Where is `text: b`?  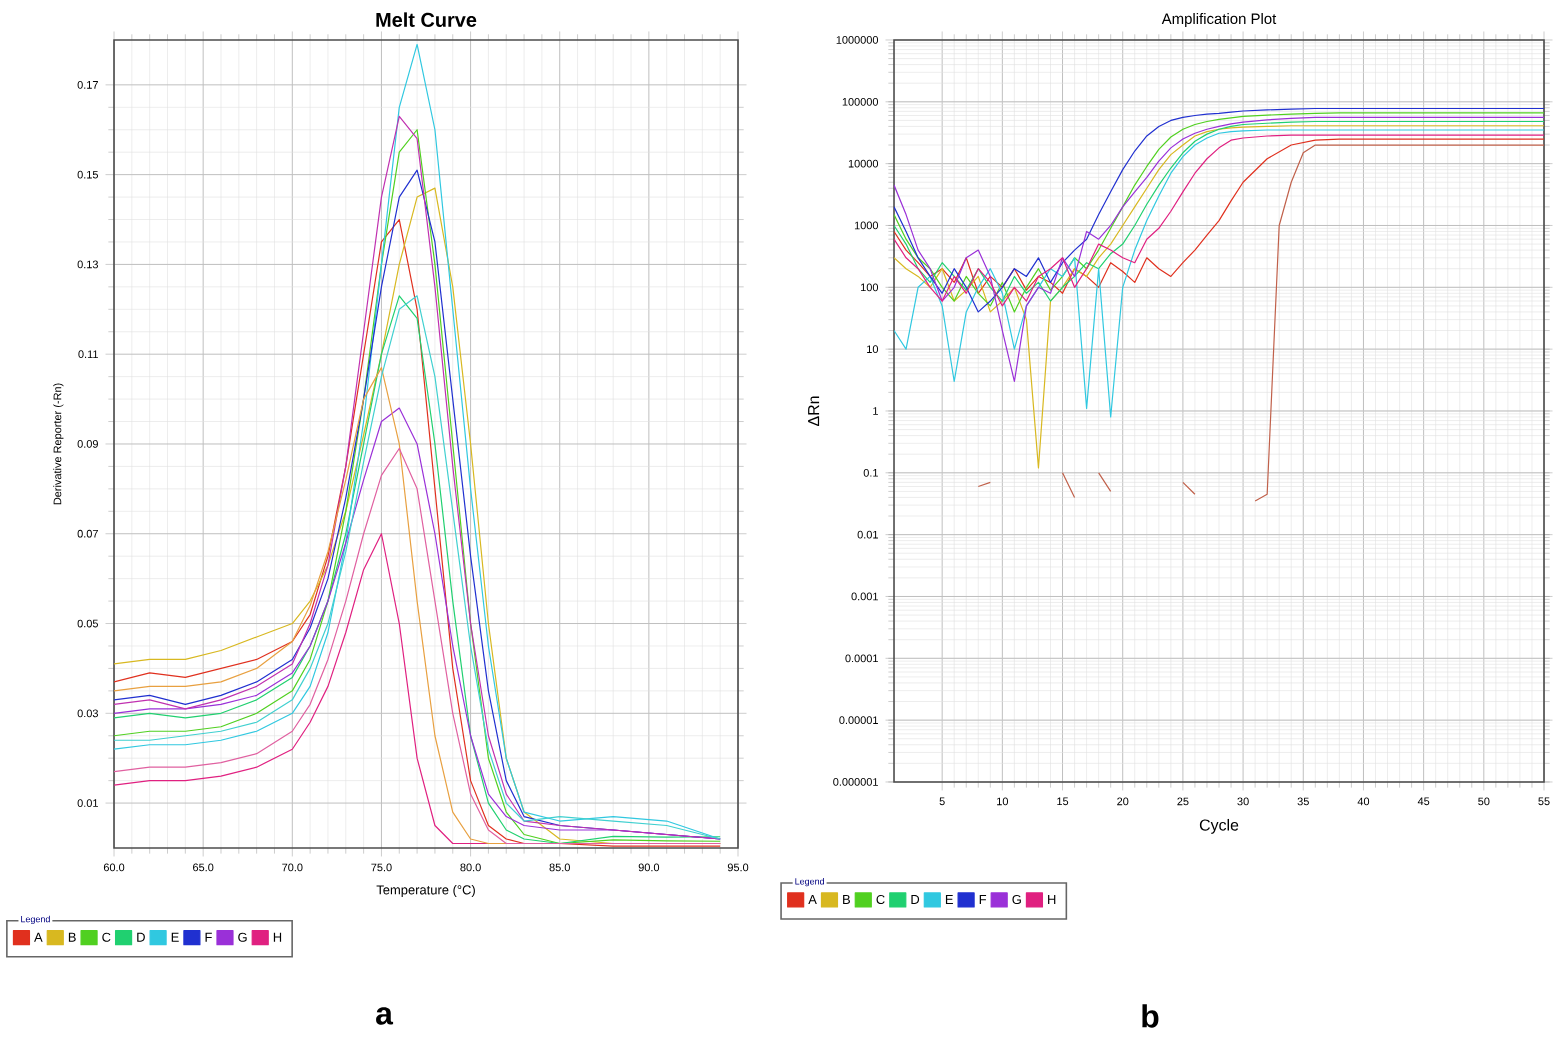
text: b is located at coordinates (1150, 1016).